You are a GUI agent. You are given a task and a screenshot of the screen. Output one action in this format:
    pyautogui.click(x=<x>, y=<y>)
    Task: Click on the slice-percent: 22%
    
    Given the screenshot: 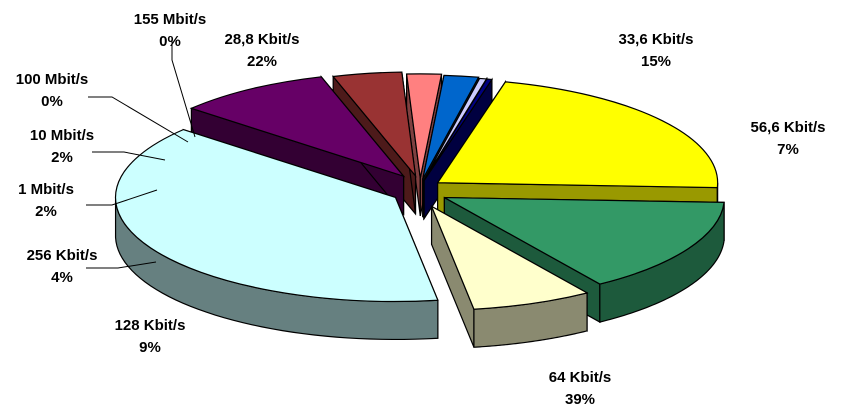 What is the action you would take?
    pyautogui.click(x=262, y=61)
    